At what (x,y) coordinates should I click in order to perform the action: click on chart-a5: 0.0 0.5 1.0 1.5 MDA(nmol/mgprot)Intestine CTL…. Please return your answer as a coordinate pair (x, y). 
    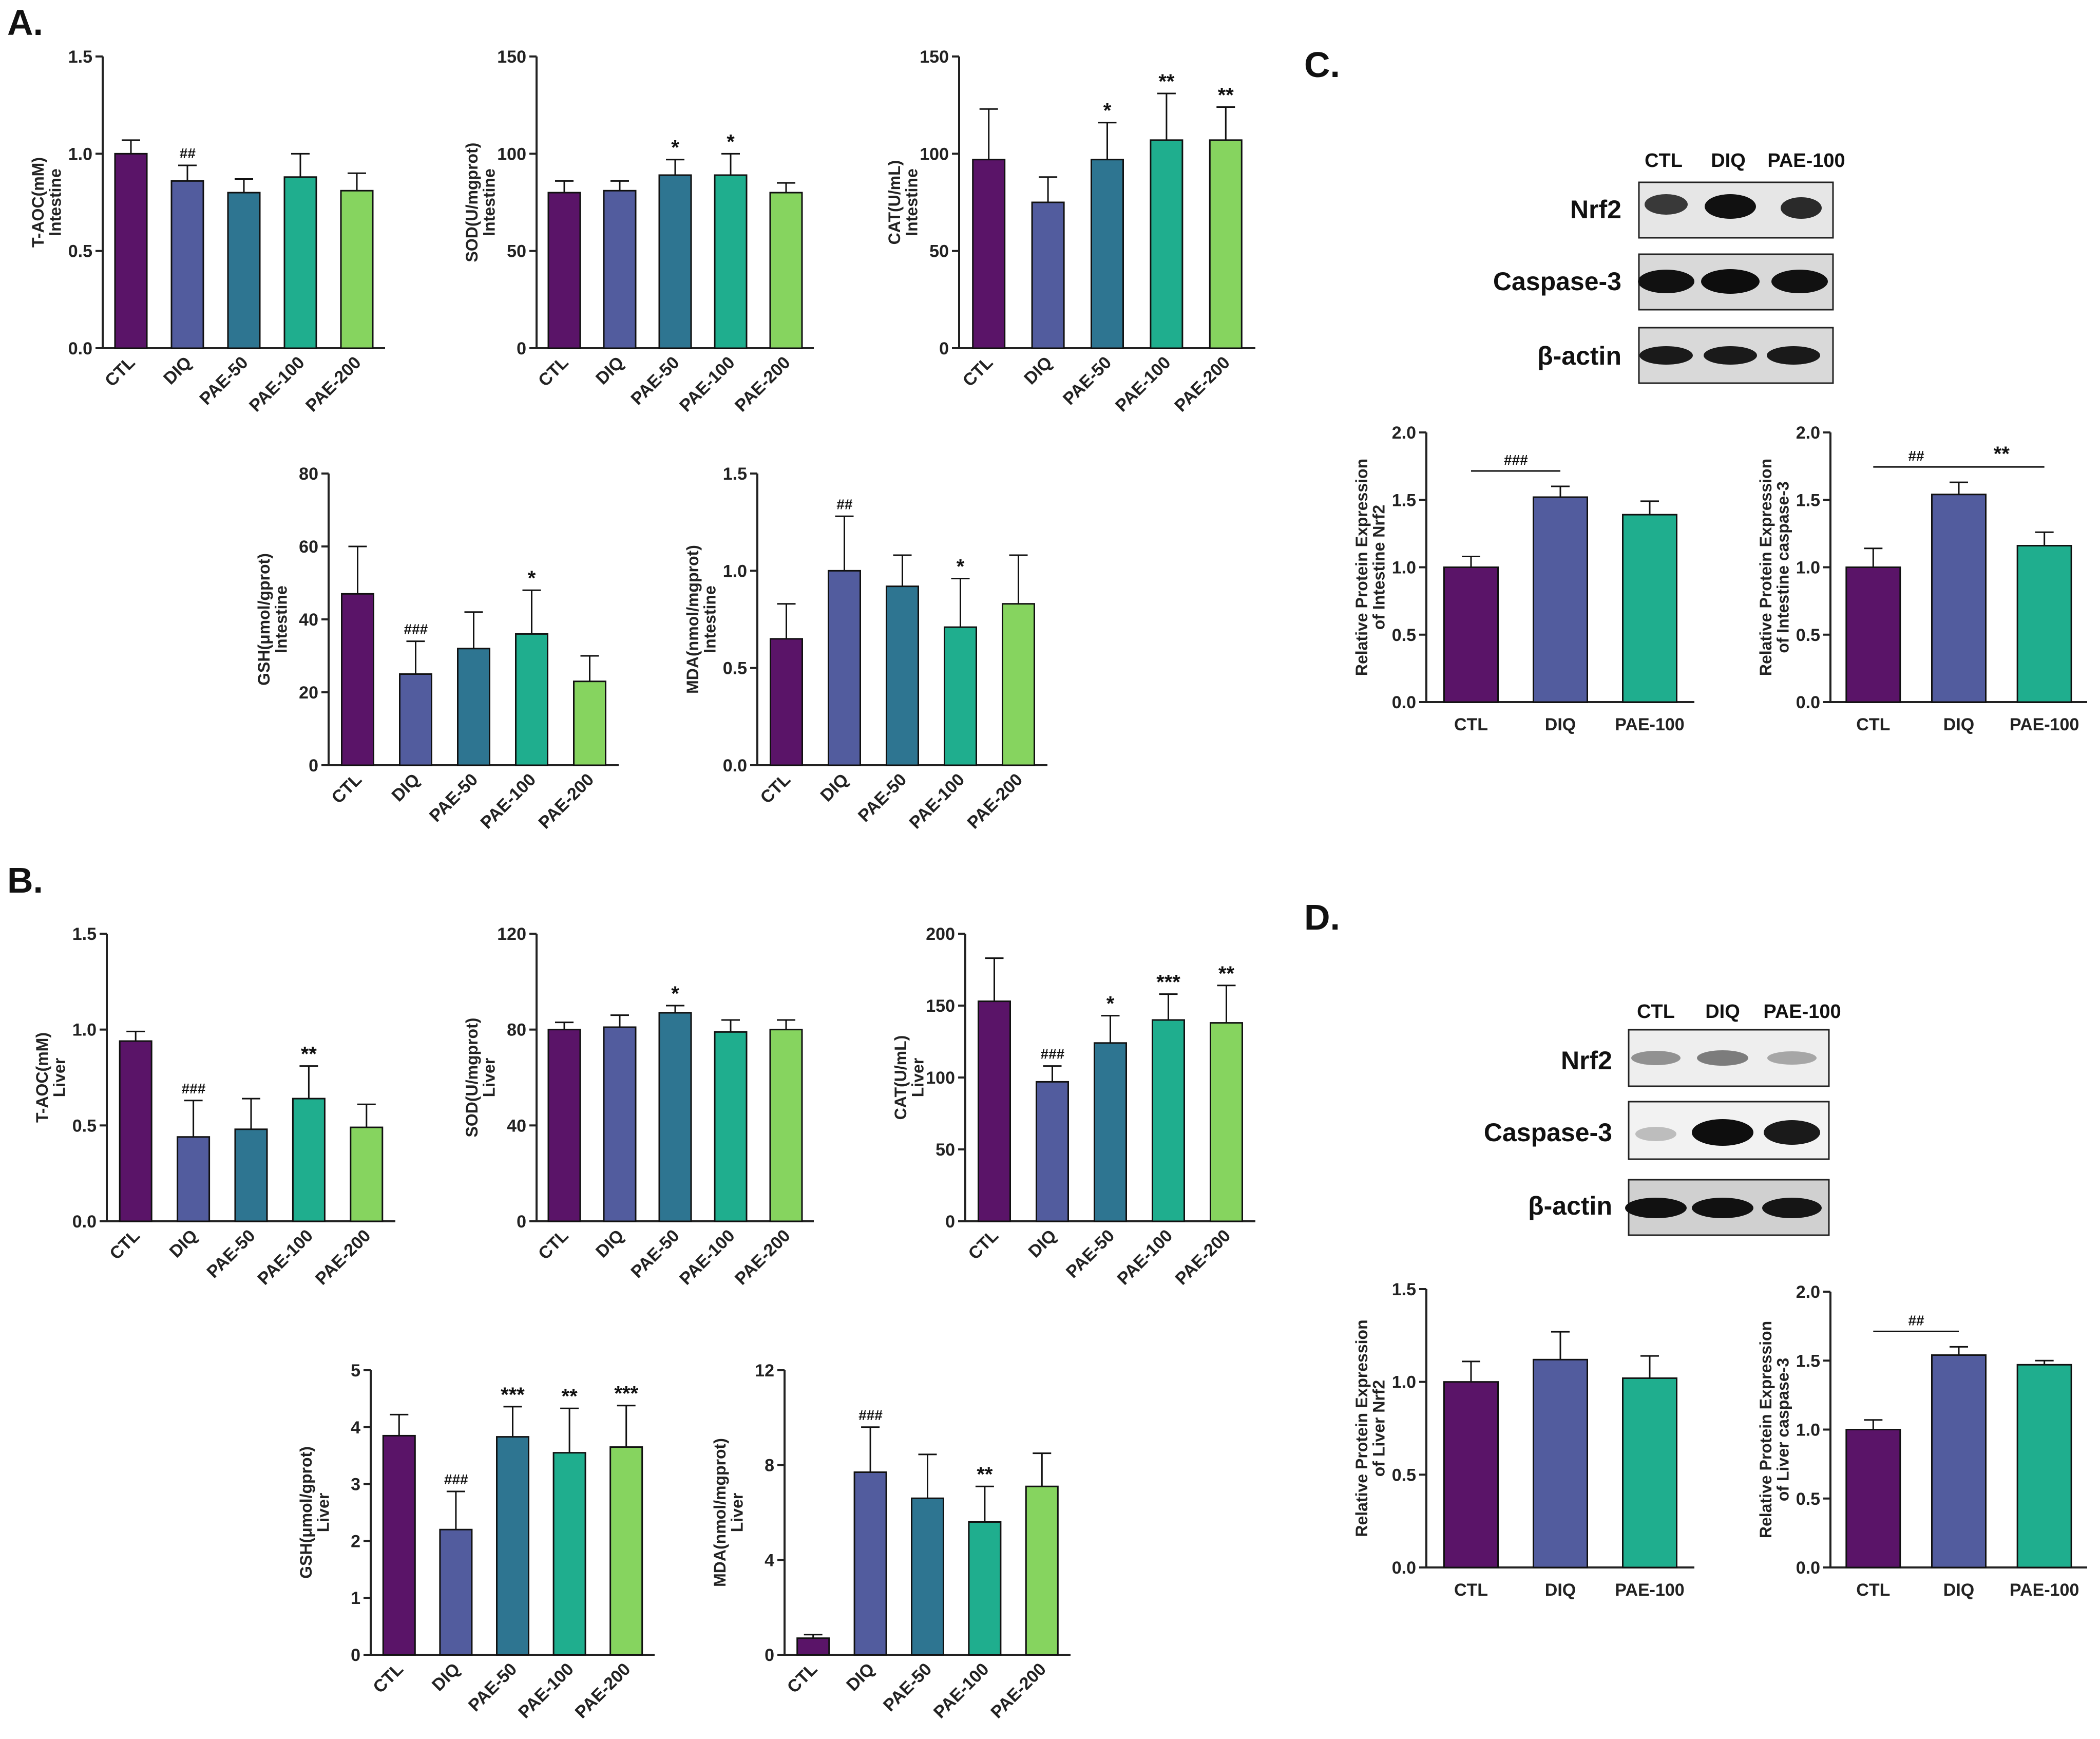
    Looking at the image, I should click on (865, 648).